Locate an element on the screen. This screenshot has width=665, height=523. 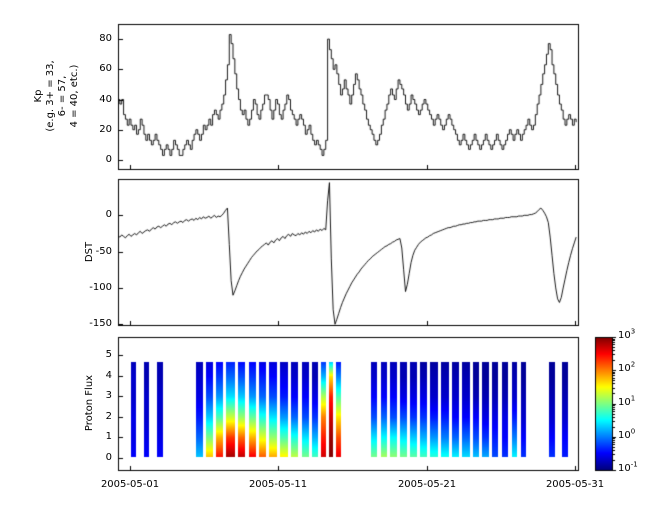
xtick-date-label: 2005-05-31 is located at coordinates (575, 484).